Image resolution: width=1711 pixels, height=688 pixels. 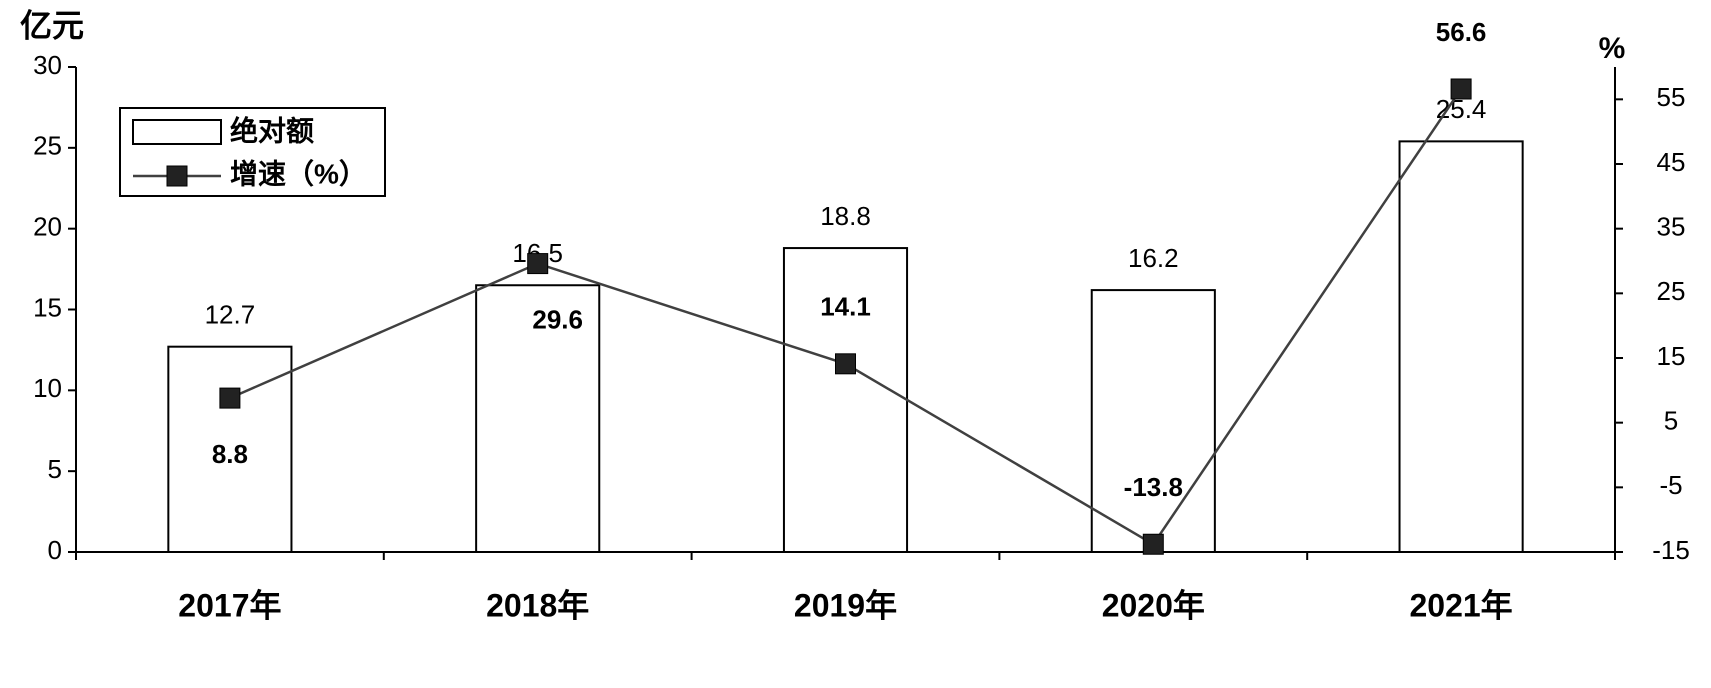 What do you see at coordinates (1153, 258) in the screenshot?
I see `bar-value-label: 16.2` at bounding box center [1153, 258].